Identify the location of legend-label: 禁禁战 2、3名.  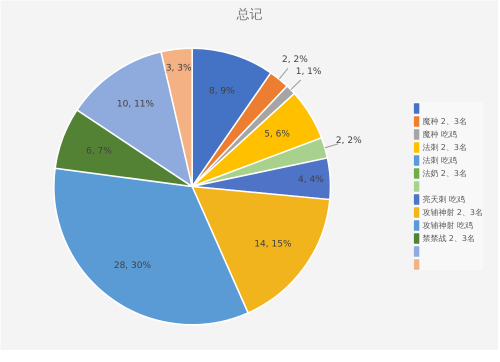
(448, 238).